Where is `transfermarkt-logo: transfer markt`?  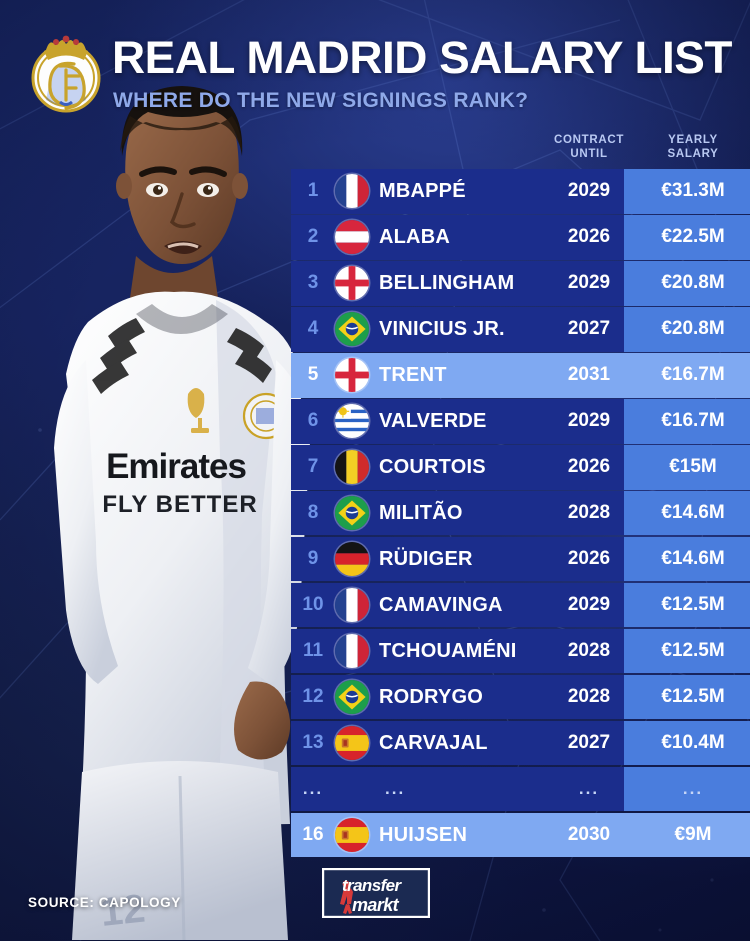 transfermarkt-logo: transfer markt is located at coordinates (376, 893).